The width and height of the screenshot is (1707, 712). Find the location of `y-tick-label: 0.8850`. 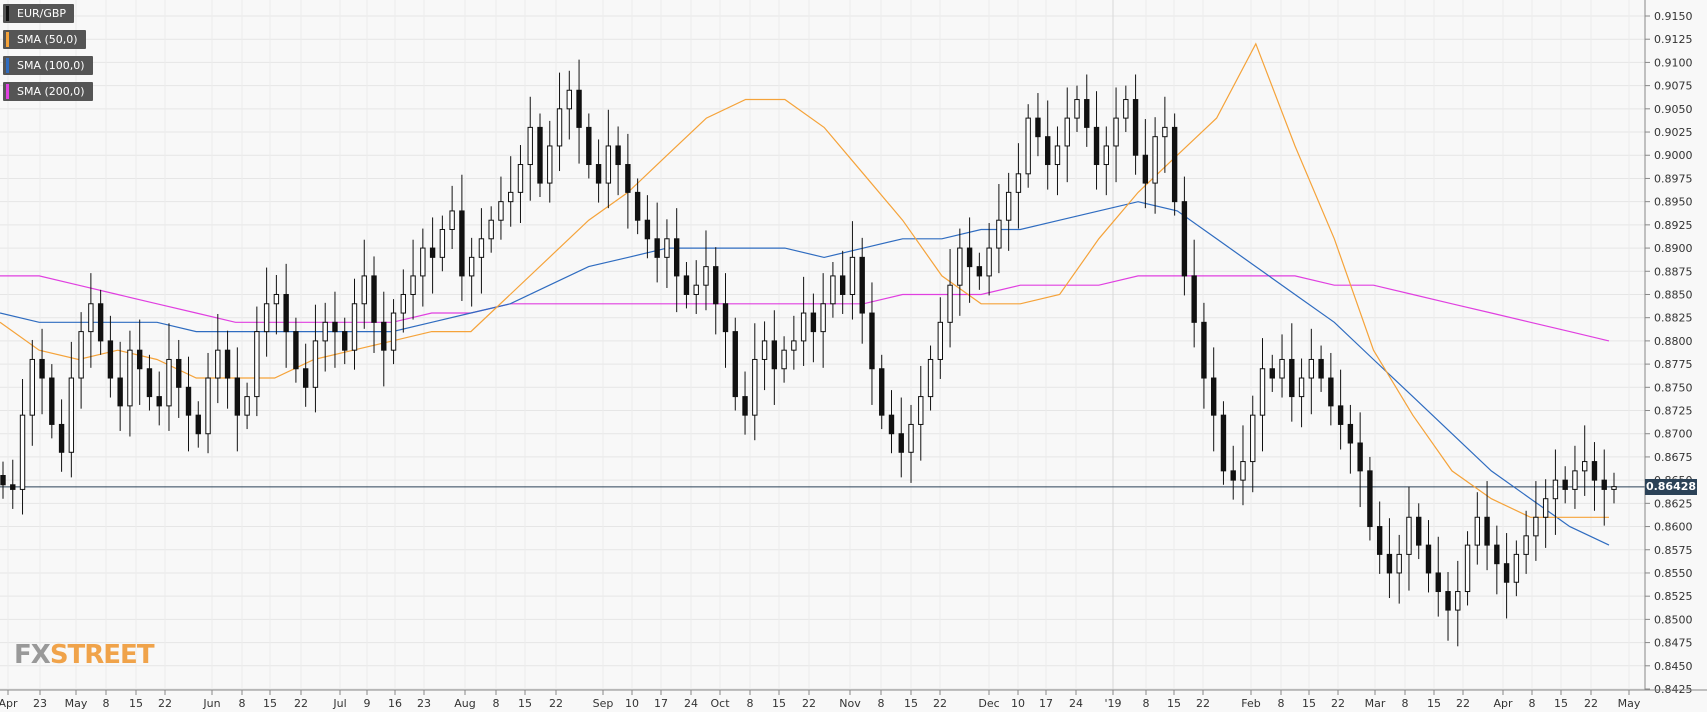

y-tick-label: 0.8850 is located at coordinates (1673, 294).